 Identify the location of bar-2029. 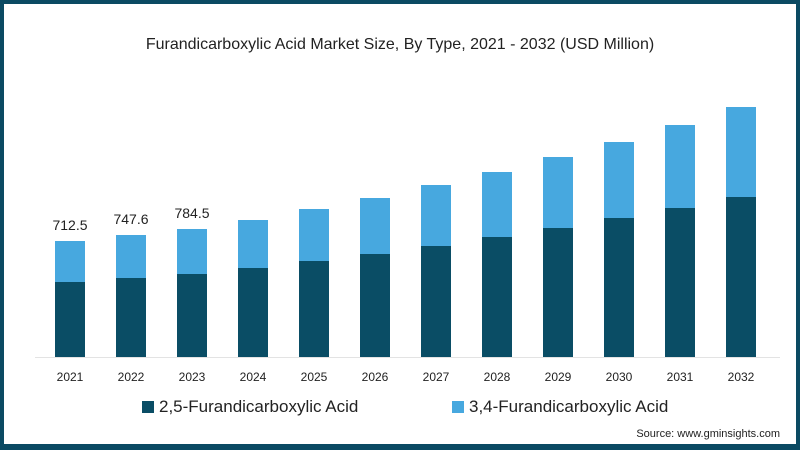
(558, 257).